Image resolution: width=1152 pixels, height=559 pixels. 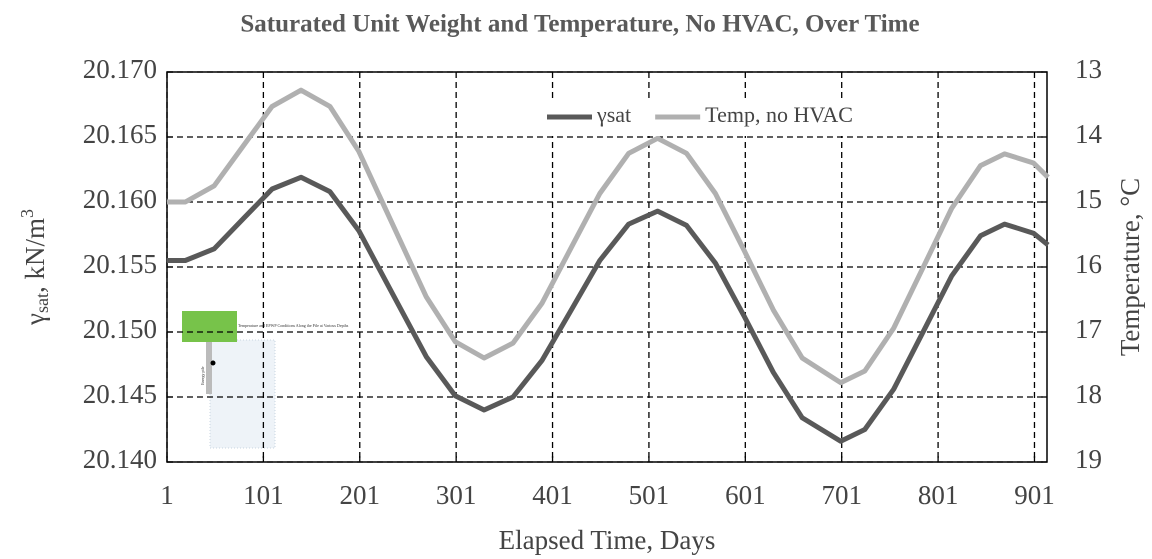 I want to click on legend-label: Temp, no HVAC, so click(x=779, y=114).